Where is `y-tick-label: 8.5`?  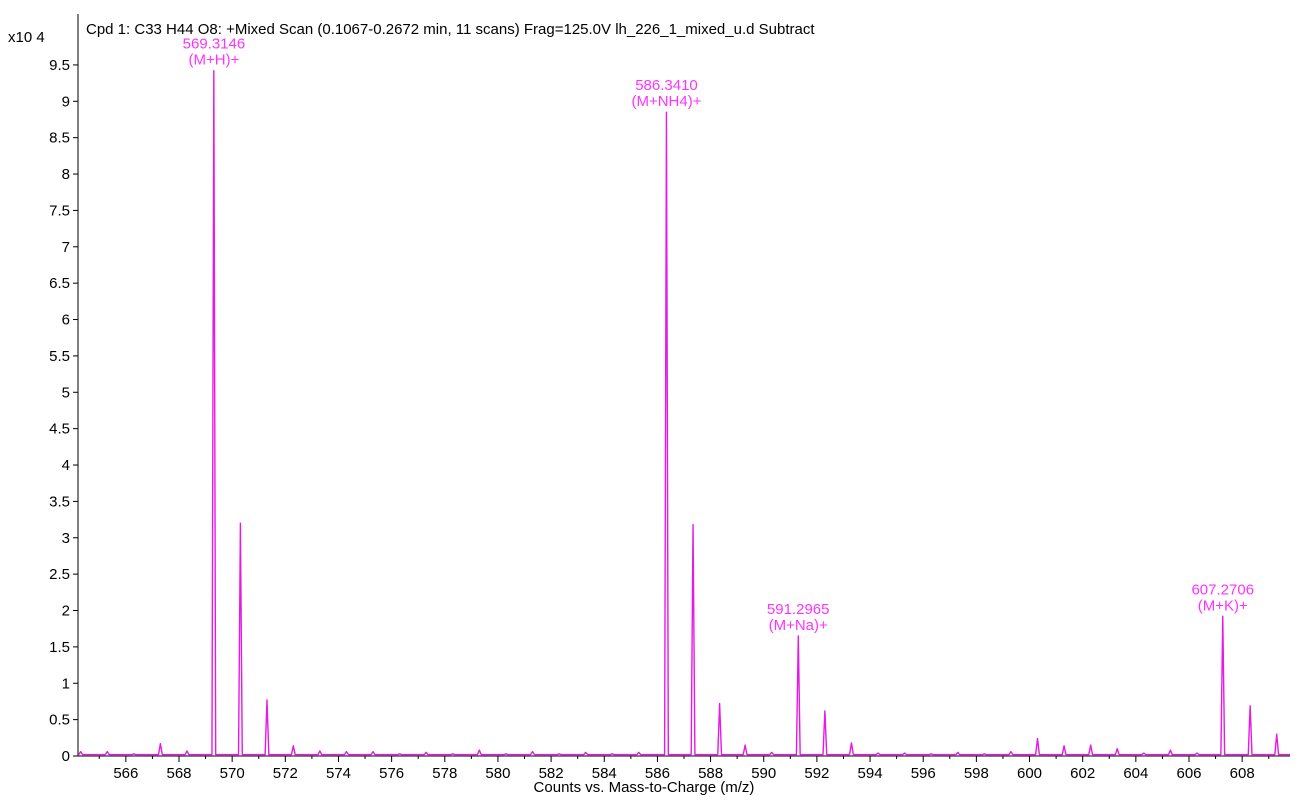
y-tick-label: 8.5 is located at coordinates (59, 138).